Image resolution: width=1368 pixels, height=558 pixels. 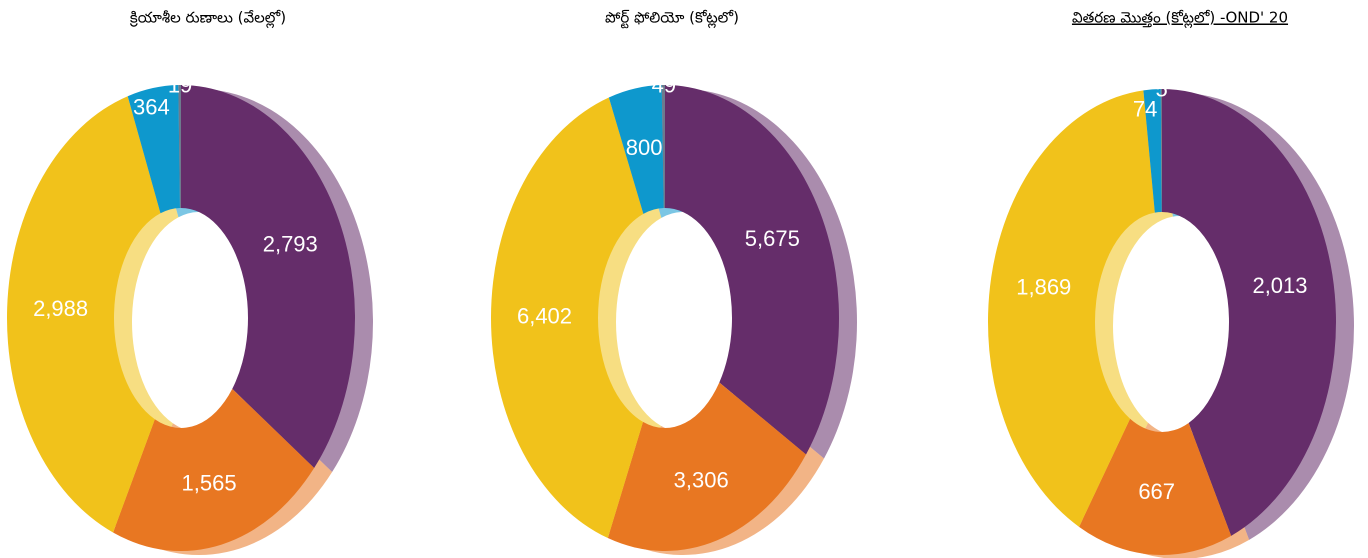 I want to click on data-label: 1,565, so click(x=209, y=483).